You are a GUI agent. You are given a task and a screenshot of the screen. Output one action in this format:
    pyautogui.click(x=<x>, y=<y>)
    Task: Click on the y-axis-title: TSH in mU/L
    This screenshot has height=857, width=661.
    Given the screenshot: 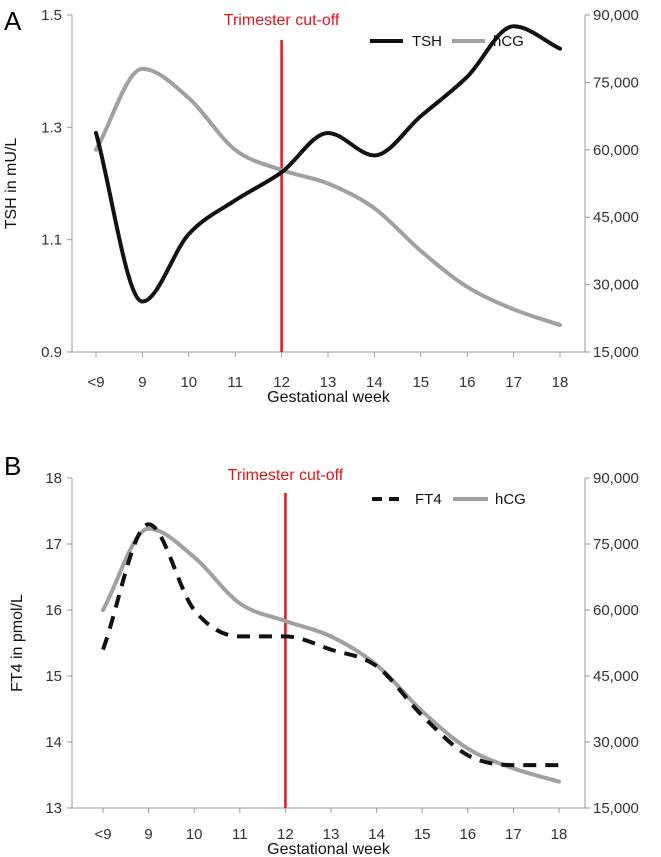 What is the action you would take?
    pyautogui.click(x=11, y=184)
    